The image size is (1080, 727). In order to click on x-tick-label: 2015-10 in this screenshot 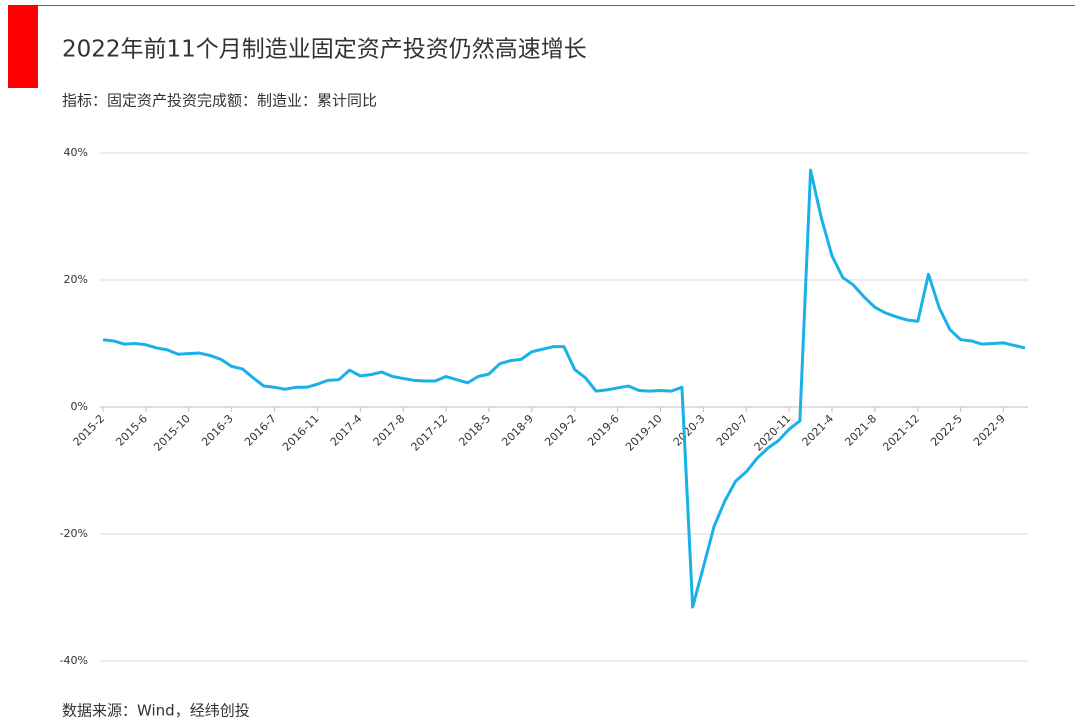, I will do `click(172, 433)`.